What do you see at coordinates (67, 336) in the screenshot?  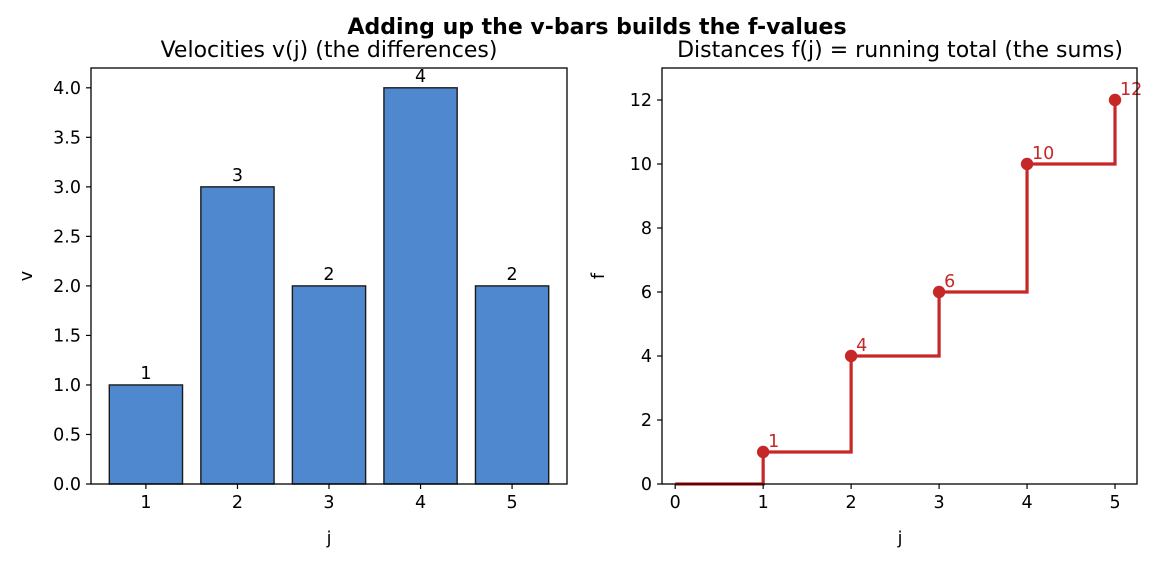 I see `velocity-y-tick-label: 1.5` at bounding box center [67, 336].